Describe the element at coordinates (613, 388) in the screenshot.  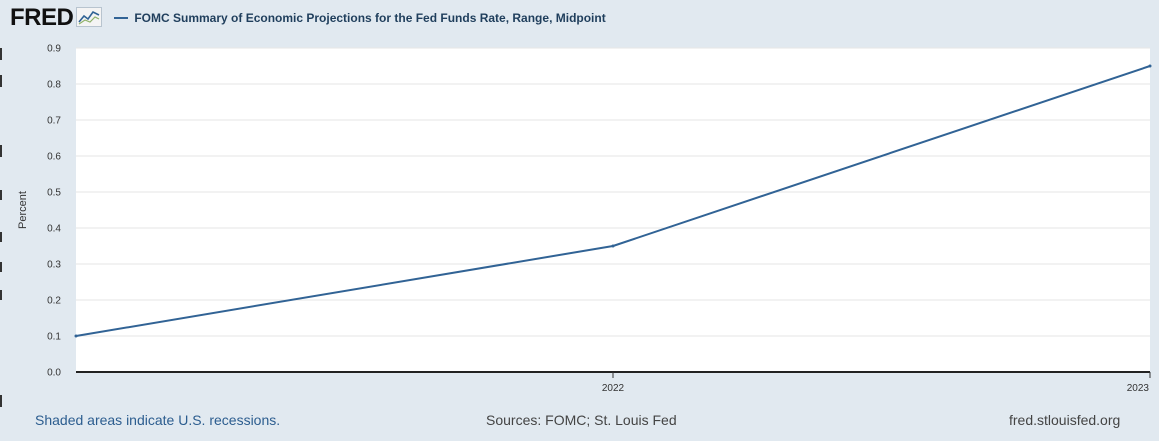
I see `x-tick-label: 2022` at that location.